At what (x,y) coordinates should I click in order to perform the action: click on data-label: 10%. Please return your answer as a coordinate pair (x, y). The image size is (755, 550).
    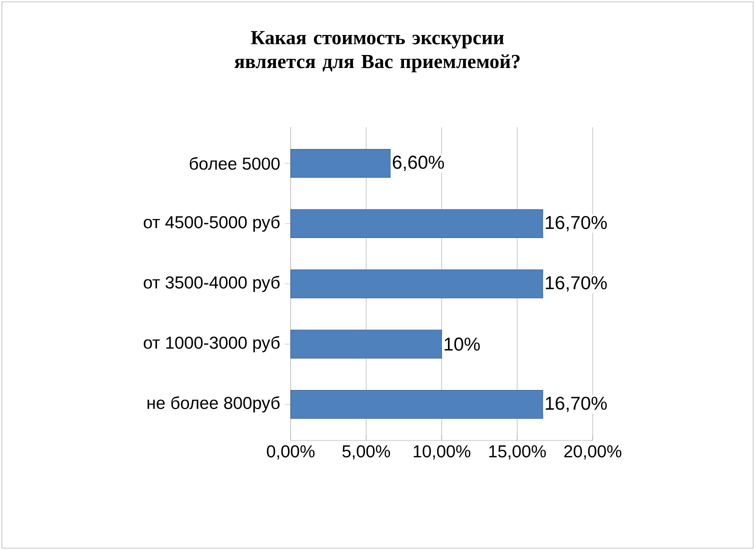
    Looking at the image, I should click on (462, 344).